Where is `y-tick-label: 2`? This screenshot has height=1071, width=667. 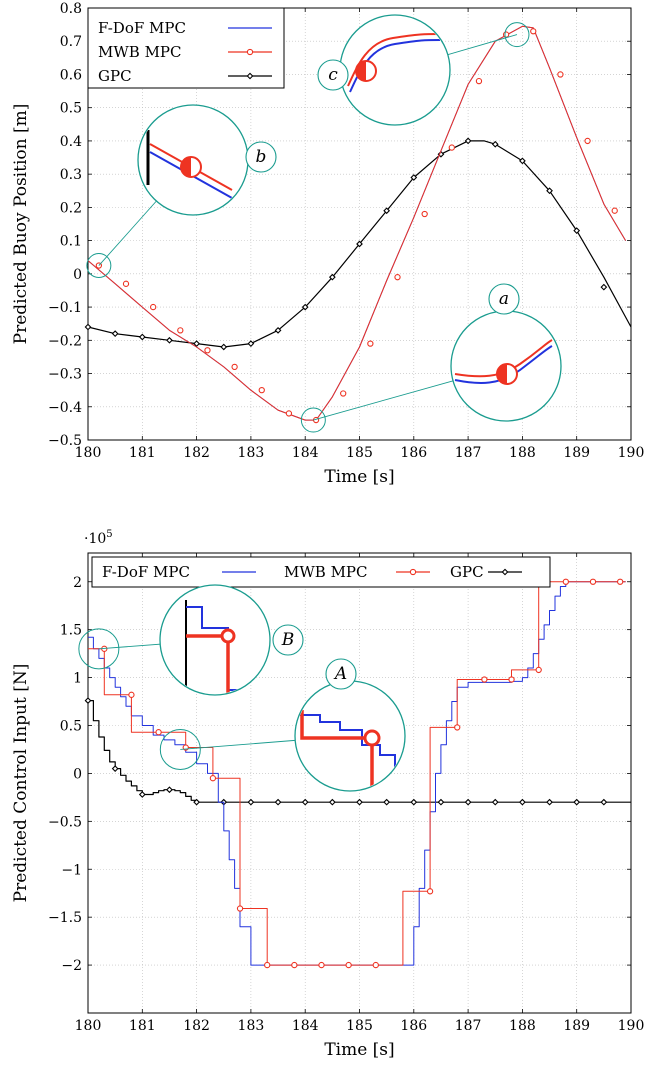 y-tick-label: 2 is located at coordinates (77, 583).